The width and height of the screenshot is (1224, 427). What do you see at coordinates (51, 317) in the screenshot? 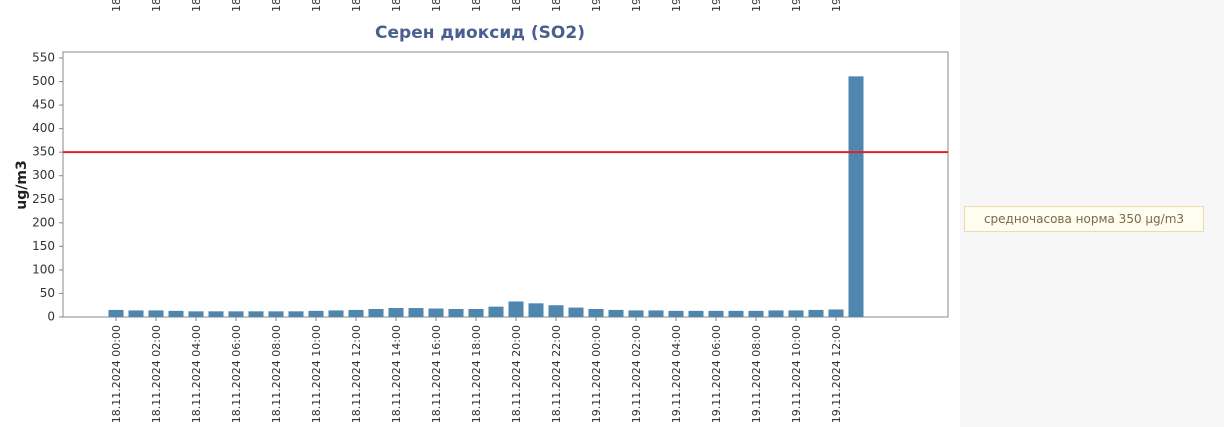
I see `y-tick-label: 0` at bounding box center [51, 317].